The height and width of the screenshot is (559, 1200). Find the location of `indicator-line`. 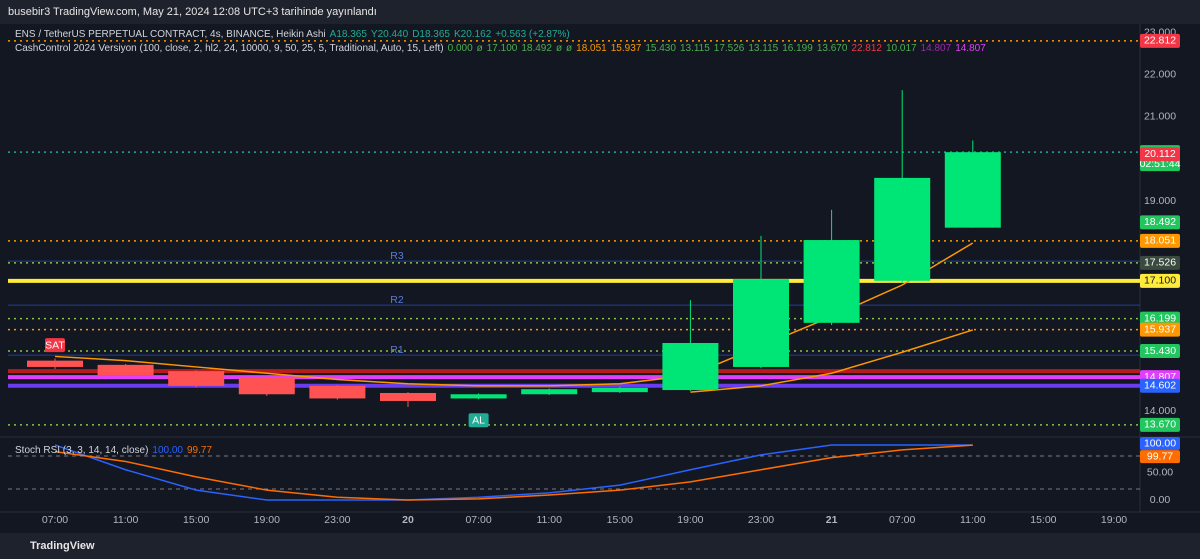

indicator-line is located at coordinates (832, 361).